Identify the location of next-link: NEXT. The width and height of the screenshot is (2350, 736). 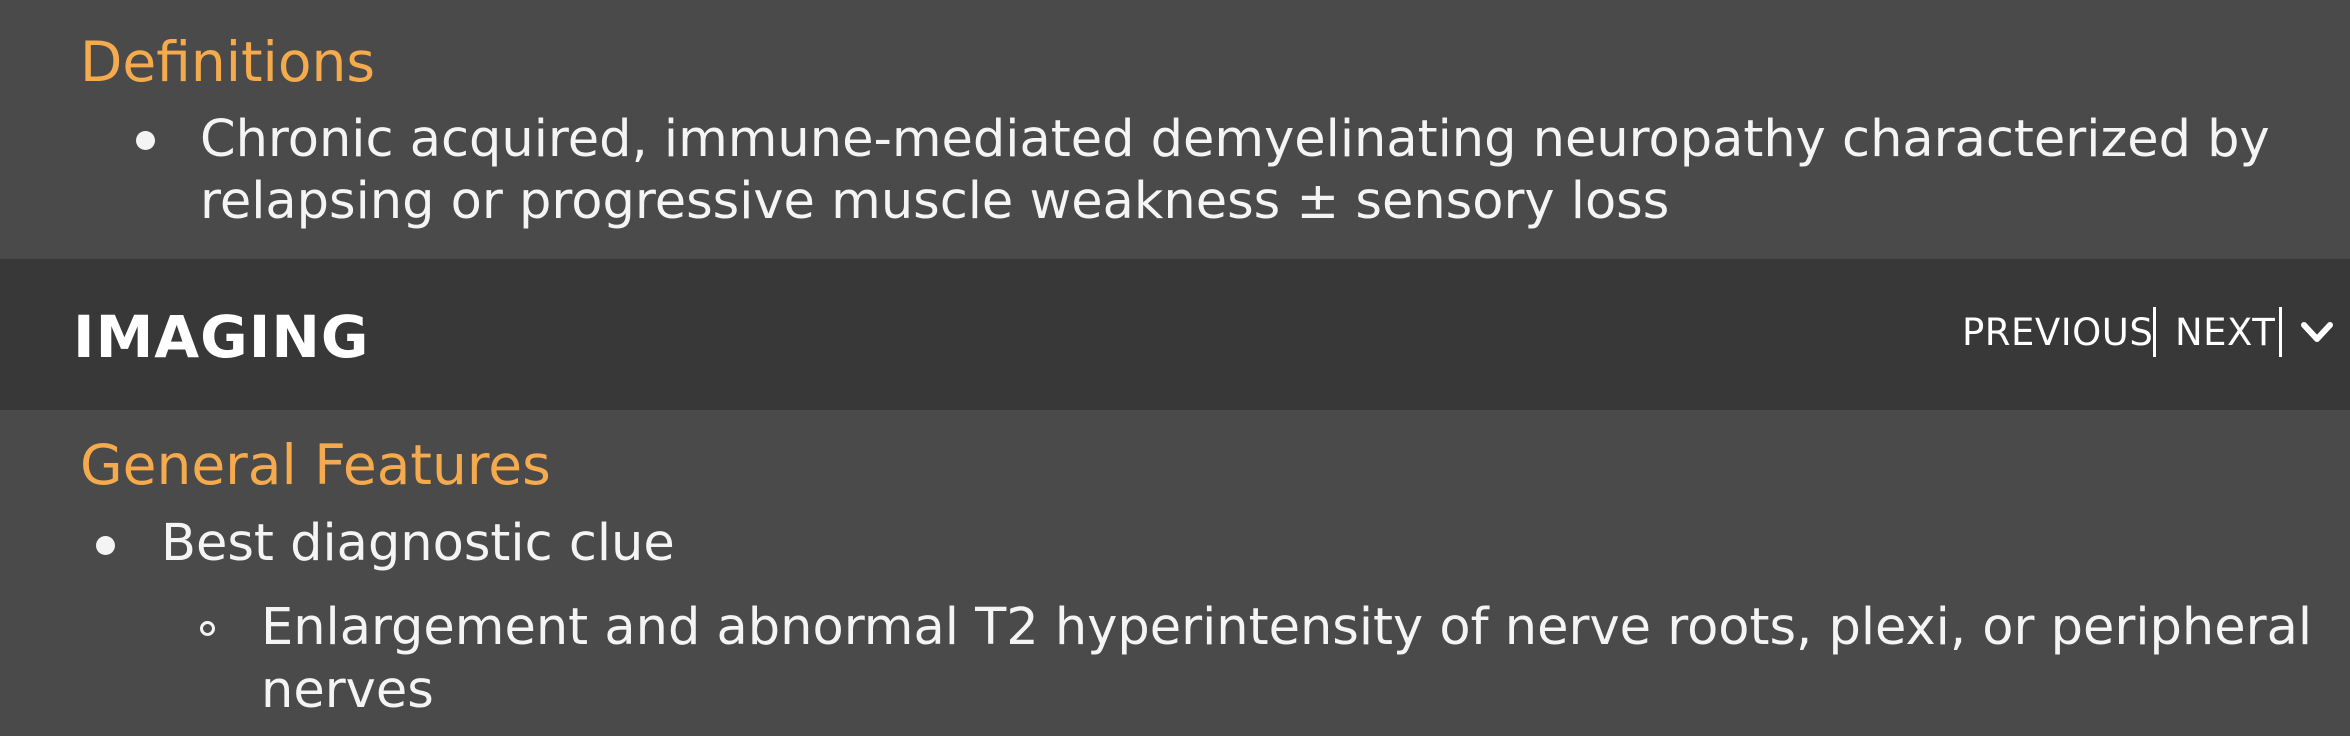
(2225, 332).